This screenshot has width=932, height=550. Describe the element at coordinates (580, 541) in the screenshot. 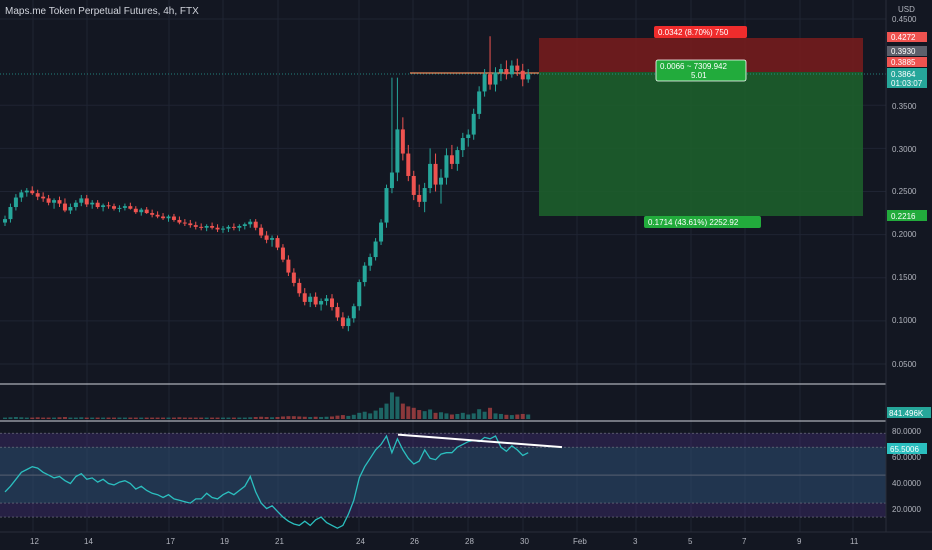

I see `time-tick: Feb` at that location.